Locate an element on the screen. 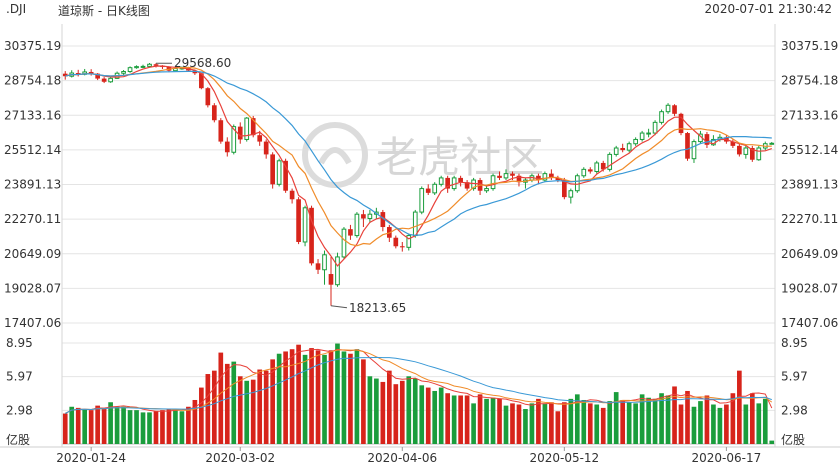 This screenshot has width=840, height=470. x-tick-label: 2020-01-24 is located at coordinates (91, 458).